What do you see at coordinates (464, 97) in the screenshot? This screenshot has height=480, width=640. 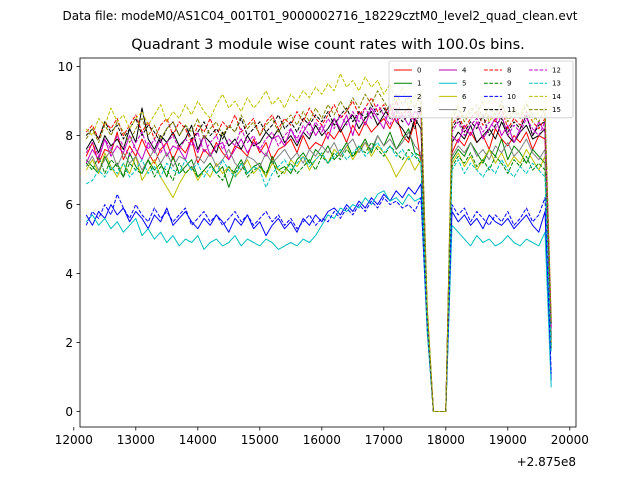 I see `legend-label-6: 6` at bounding box center [464, 97].